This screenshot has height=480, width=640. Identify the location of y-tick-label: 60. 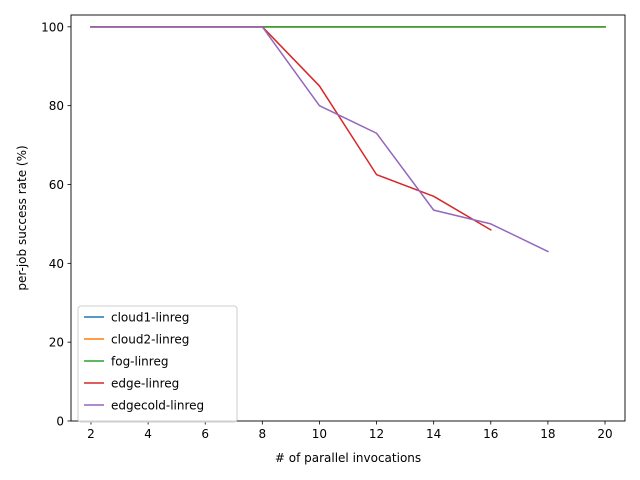
(56, 185).